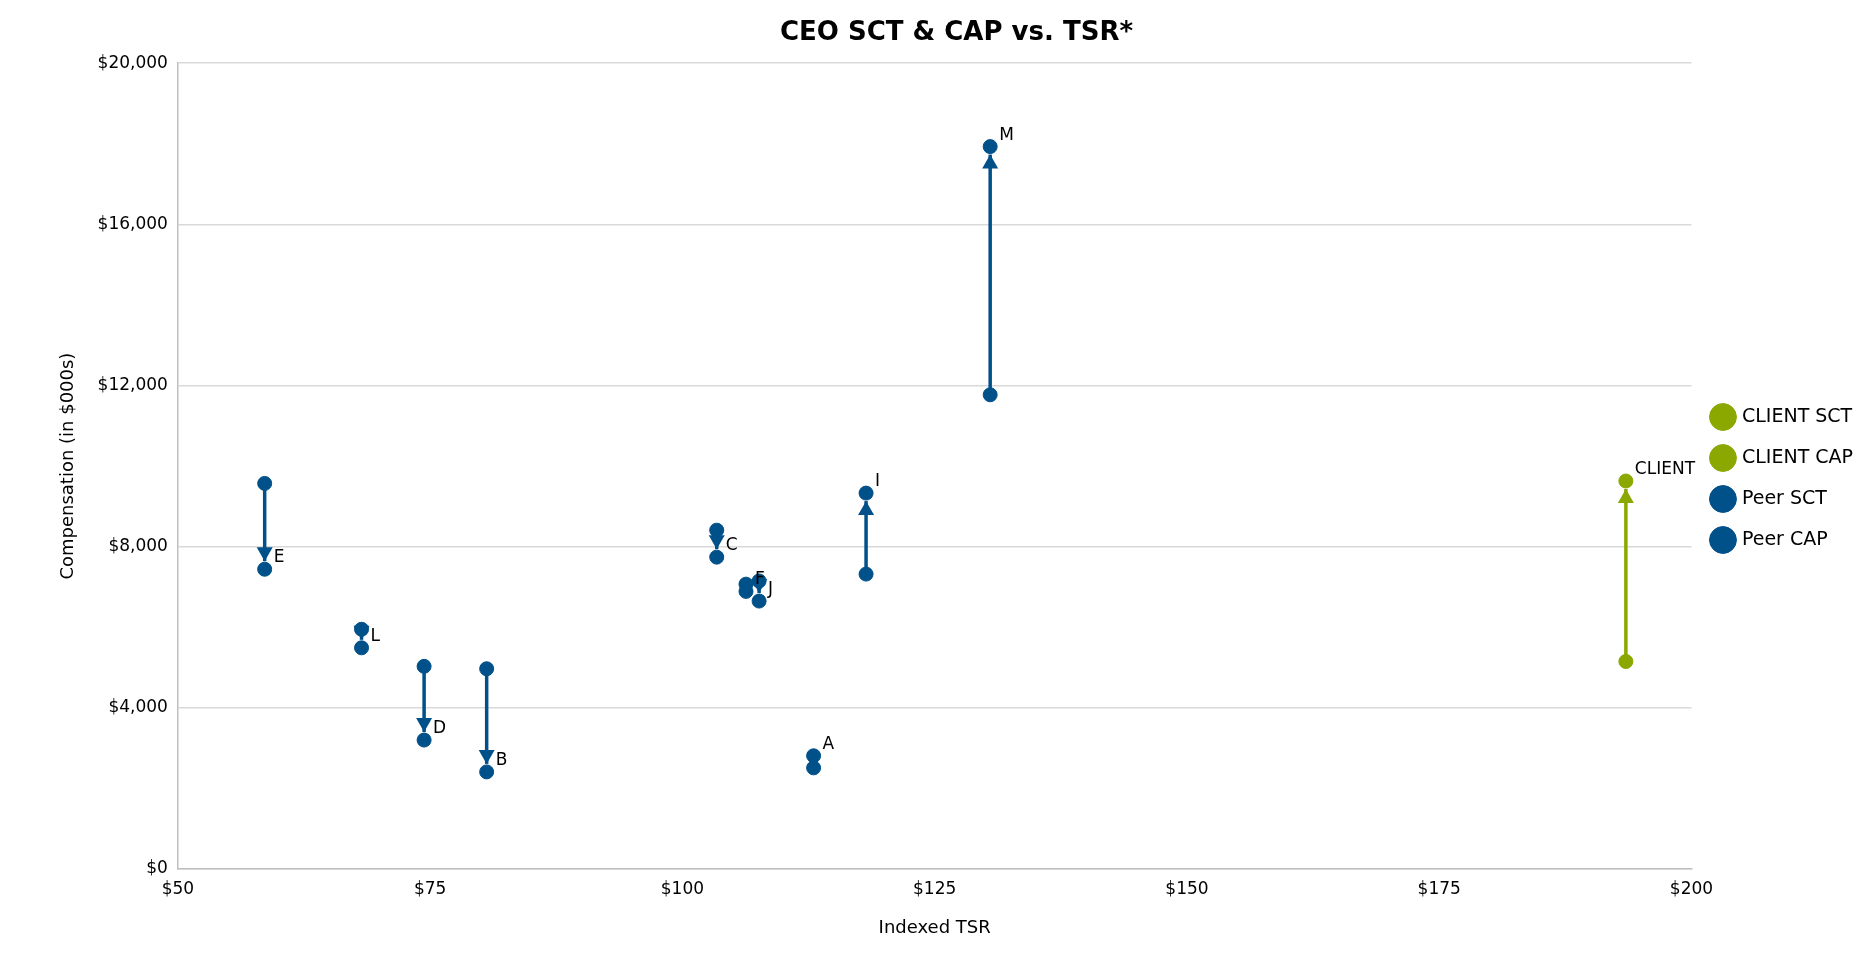  What do you see at coordinates (279, 556) in the screenshot?
I see `annotation: E` at bounding box center [279, 556].